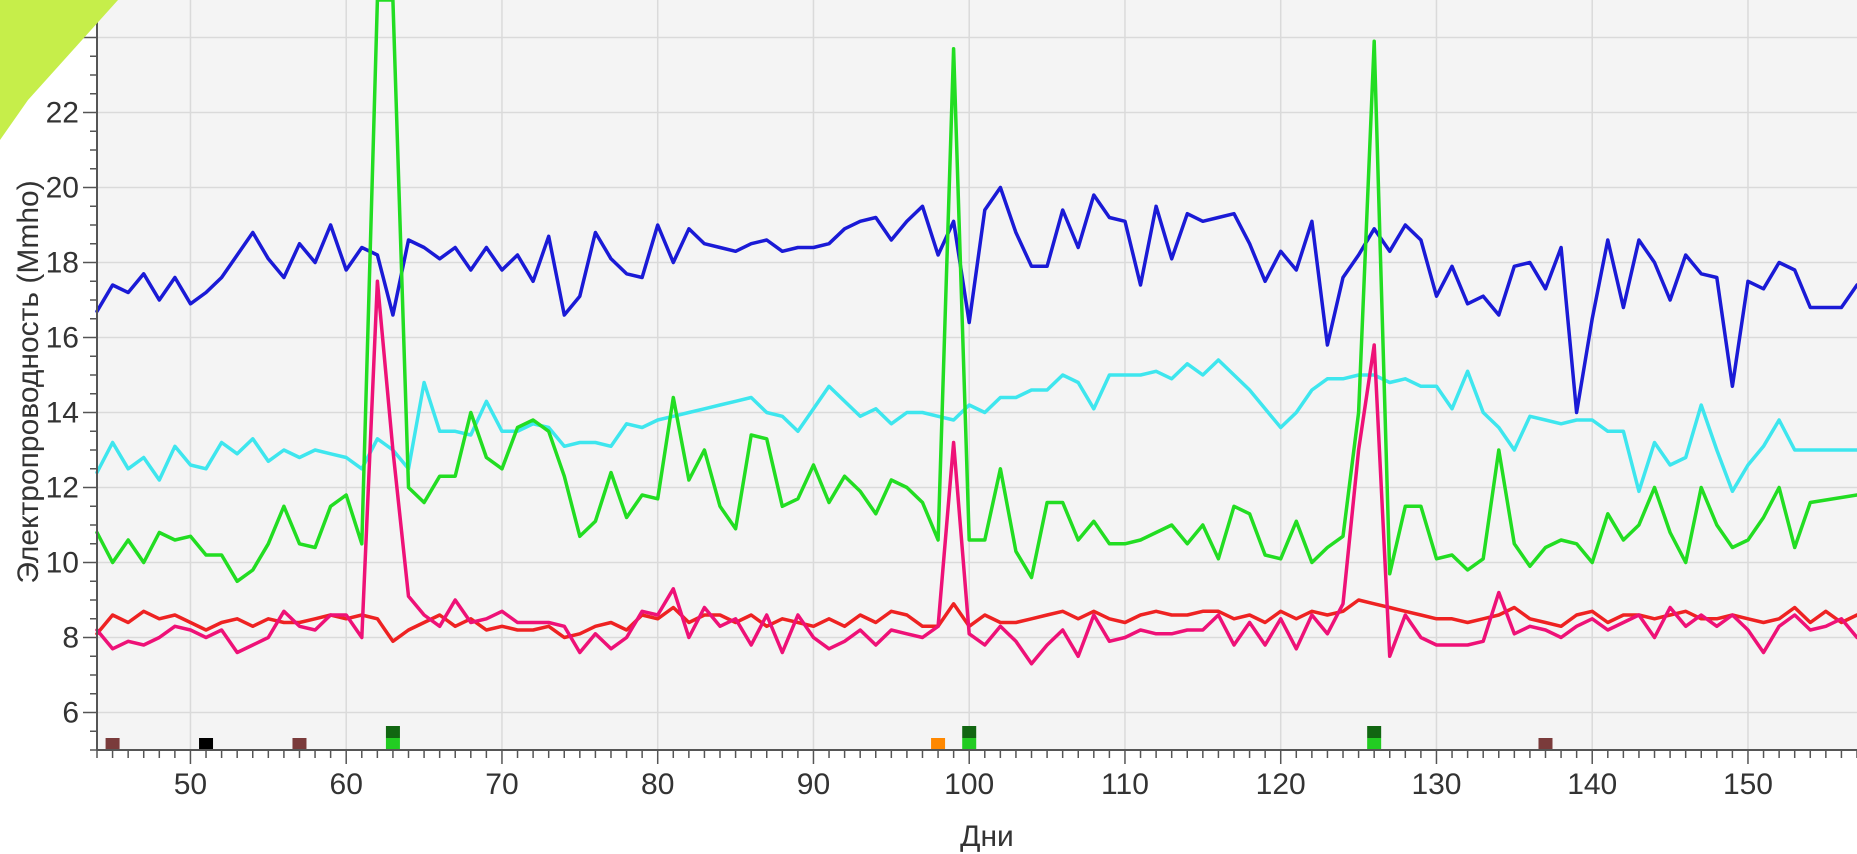 This screenshot has height=854, width=1857. Describe the element at coordinates (987, 836) in the screenshot. I see `x-axis-title: Дни` at that location.